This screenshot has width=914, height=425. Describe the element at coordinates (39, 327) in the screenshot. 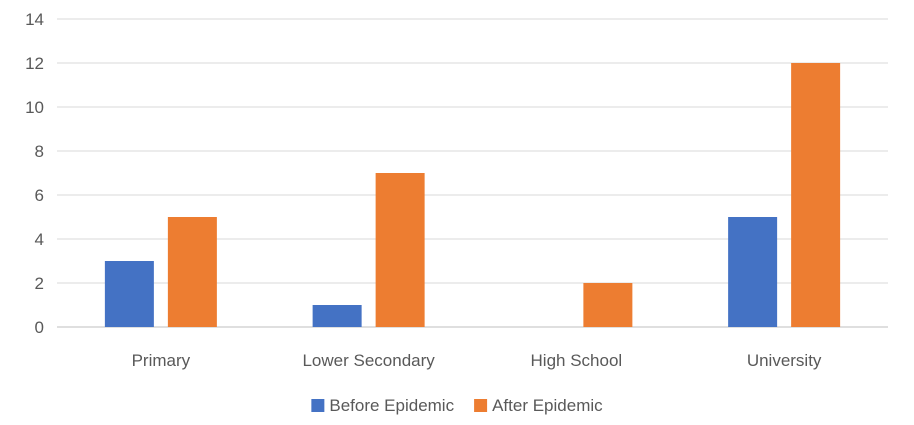

I see `y-tick-label: 0` at that location.